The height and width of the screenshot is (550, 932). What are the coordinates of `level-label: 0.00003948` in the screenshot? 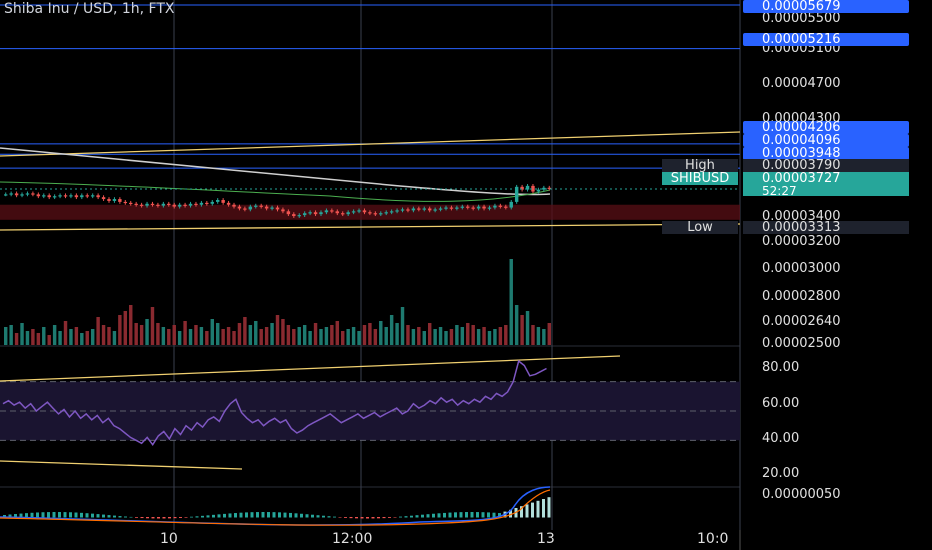 It's located at (826, 154).